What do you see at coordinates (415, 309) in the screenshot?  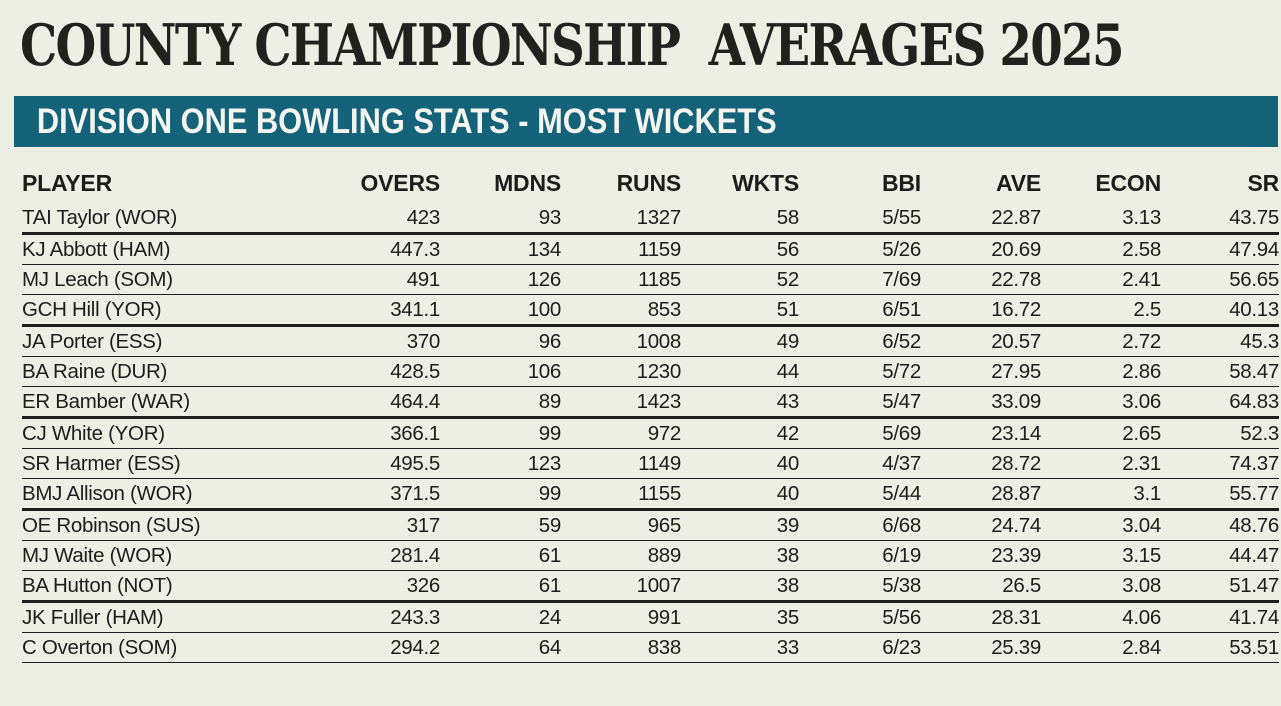 I see `stat-cell-overs: 341.1` at bounding box center [415, 309].